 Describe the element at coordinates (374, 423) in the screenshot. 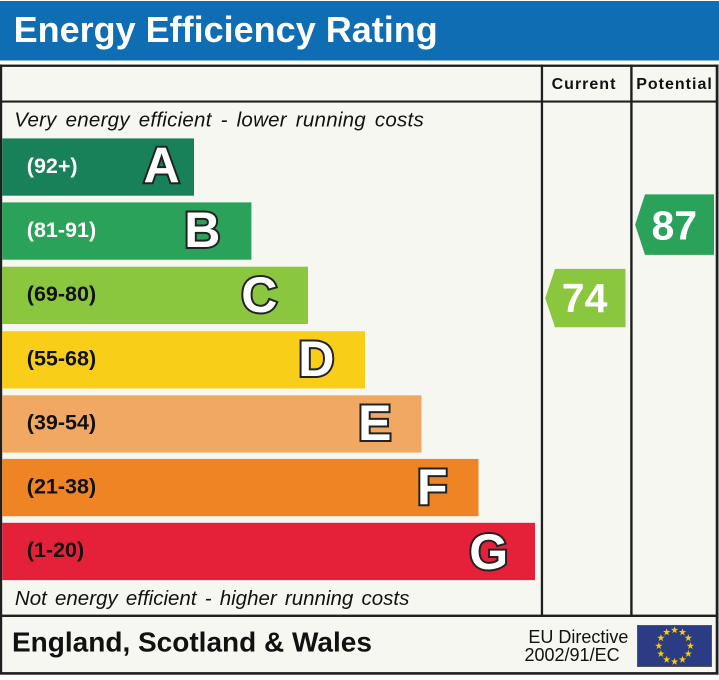

I see `svg-text: E` at that location.